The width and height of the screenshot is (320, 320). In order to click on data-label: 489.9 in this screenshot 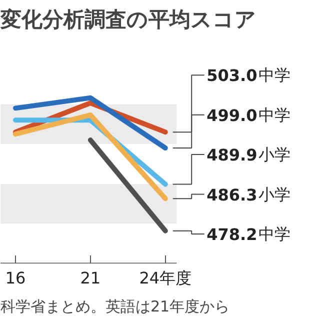, I will do `click(232, 155)`.